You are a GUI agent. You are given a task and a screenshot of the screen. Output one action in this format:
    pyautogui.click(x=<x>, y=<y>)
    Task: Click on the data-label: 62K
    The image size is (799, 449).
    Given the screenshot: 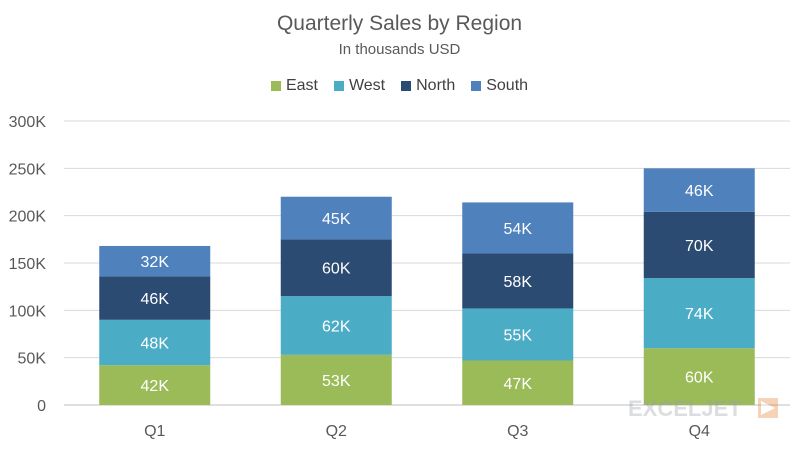 What is the action you would take?
    pyautogui.click(x=336, y=326)
    